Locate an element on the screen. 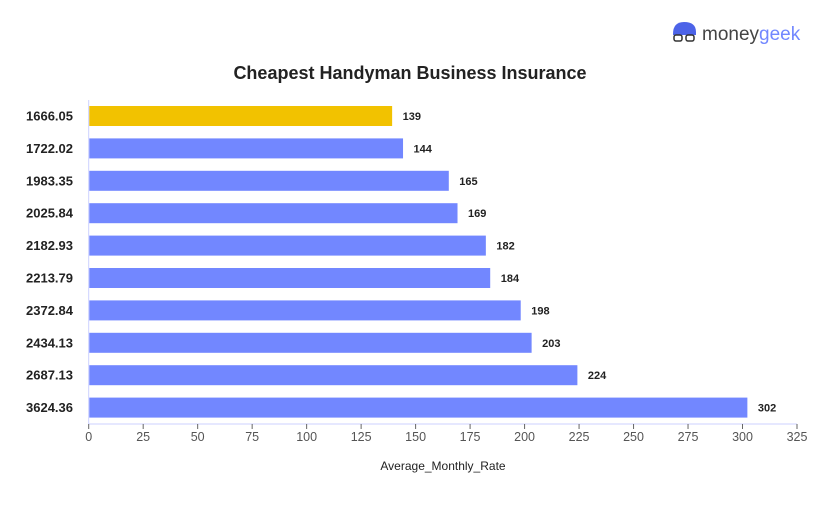  y-tick-label: 2213.79 is located at coordinates (49, 278).